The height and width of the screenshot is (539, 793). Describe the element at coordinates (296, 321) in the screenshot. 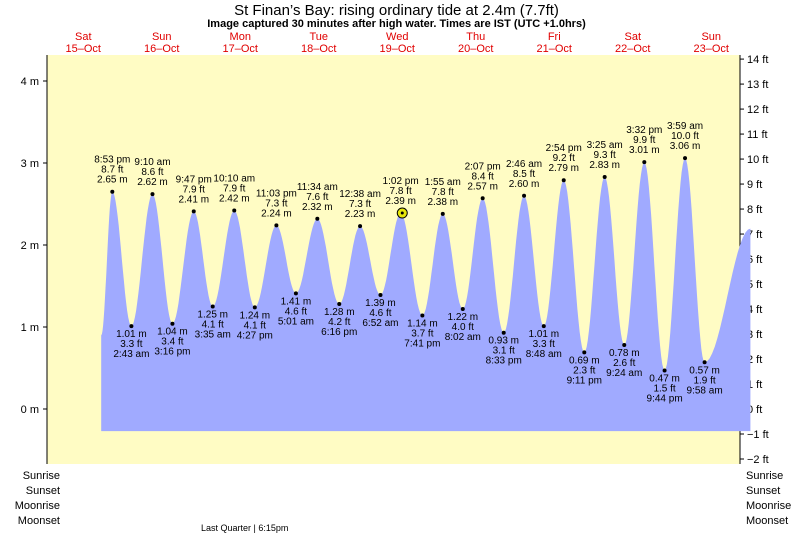

I see `extreme-label-9-2: 5:01 am` at that location.